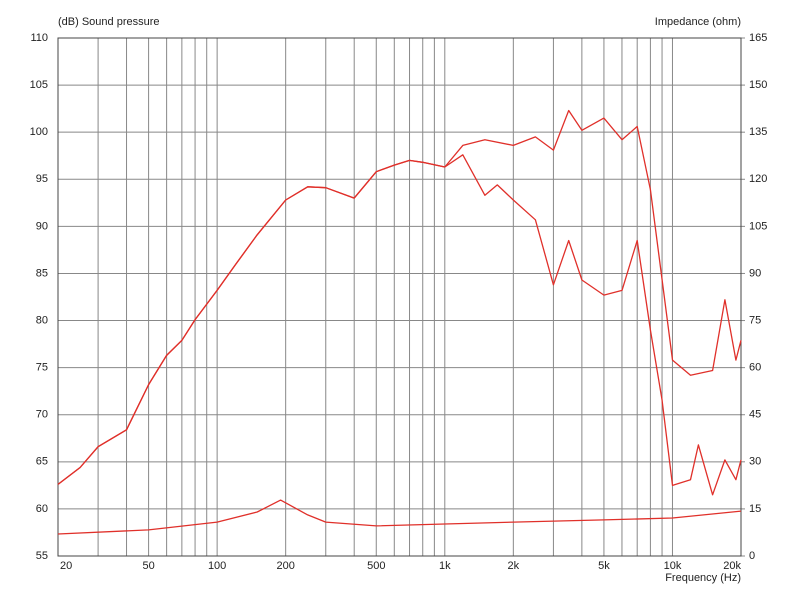 The width and height of the screenshot is (800, 600). Describe the element at coordinates (758, 179) in the screenshot. I see `y2-tick-label: 120` at that location.